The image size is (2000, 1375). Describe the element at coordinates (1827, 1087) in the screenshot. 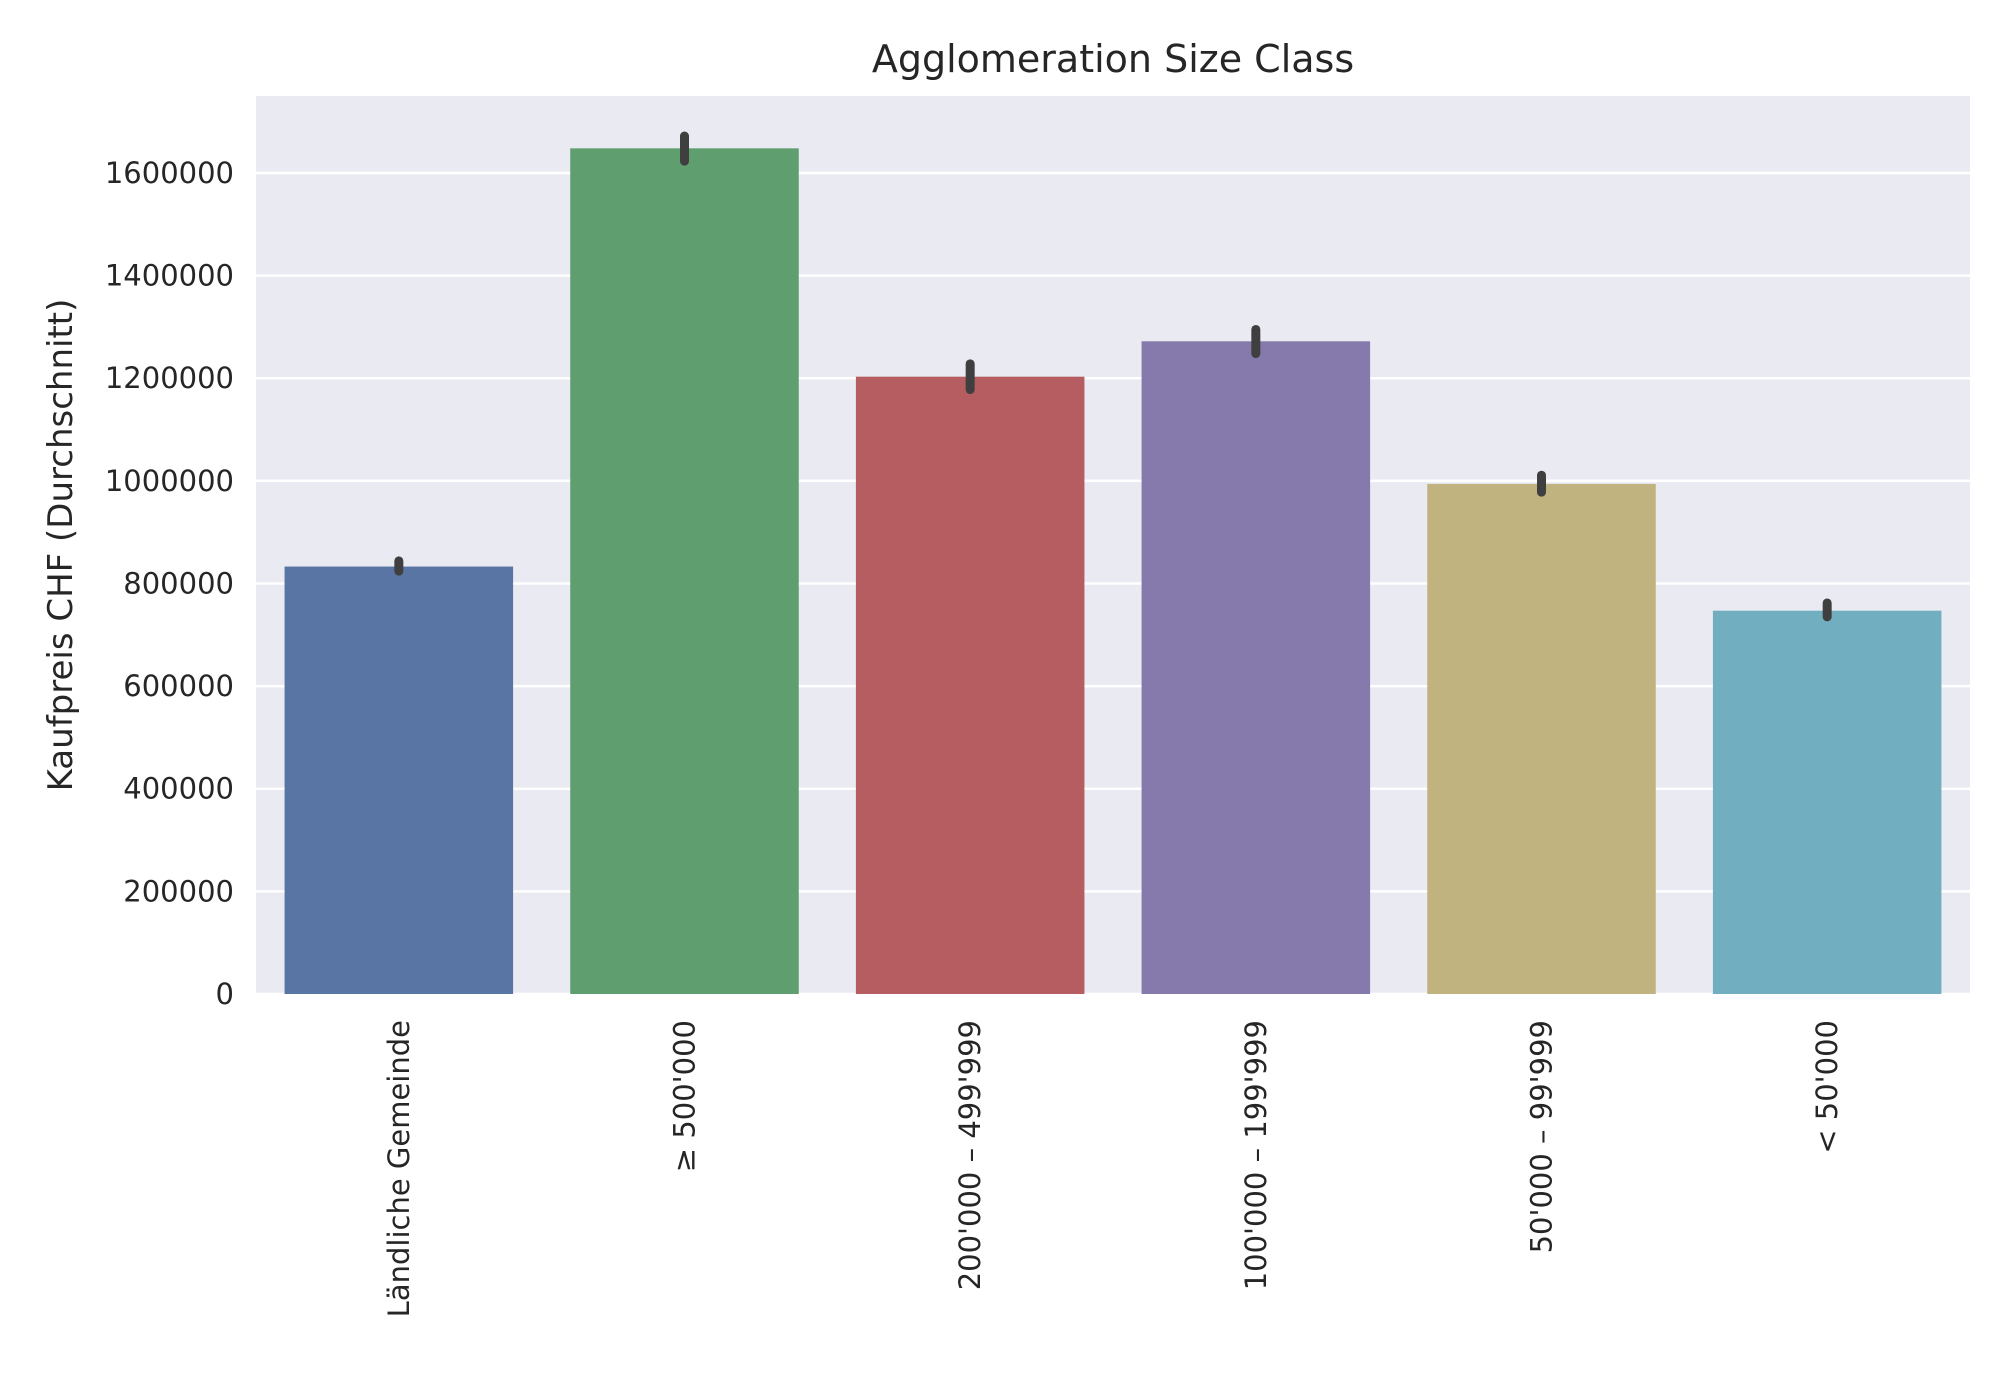

I see `x-tick-label: < 50'000` at that location.